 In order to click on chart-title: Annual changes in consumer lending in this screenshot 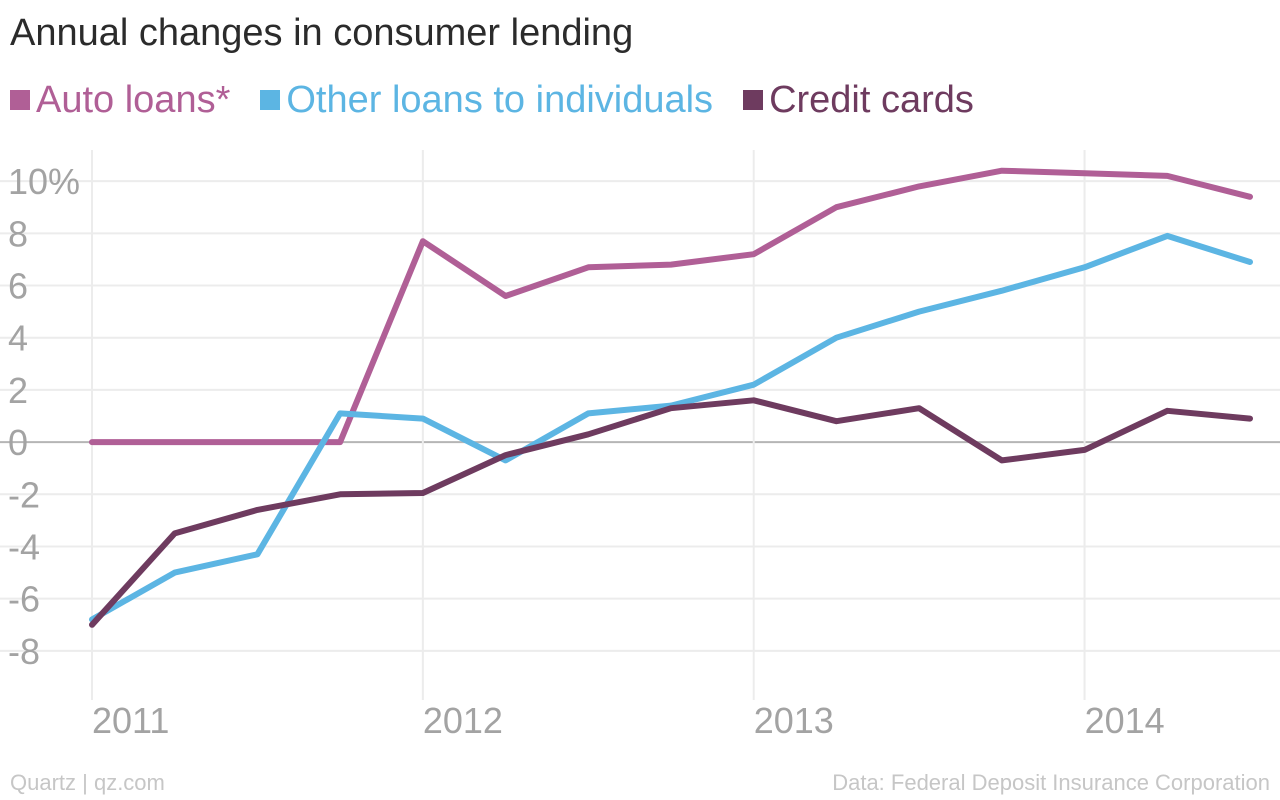, I will do `click(322, 33)`.